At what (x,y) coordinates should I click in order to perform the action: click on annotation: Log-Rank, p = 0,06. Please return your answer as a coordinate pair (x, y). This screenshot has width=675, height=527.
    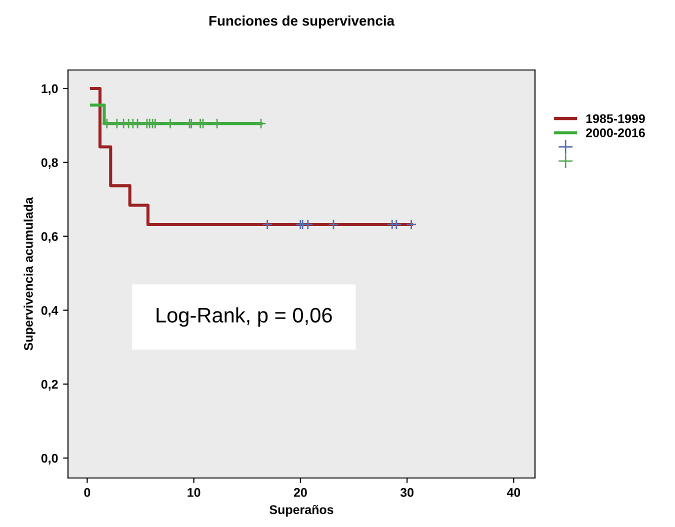
    Looking at the image, I should click on (244, 317).